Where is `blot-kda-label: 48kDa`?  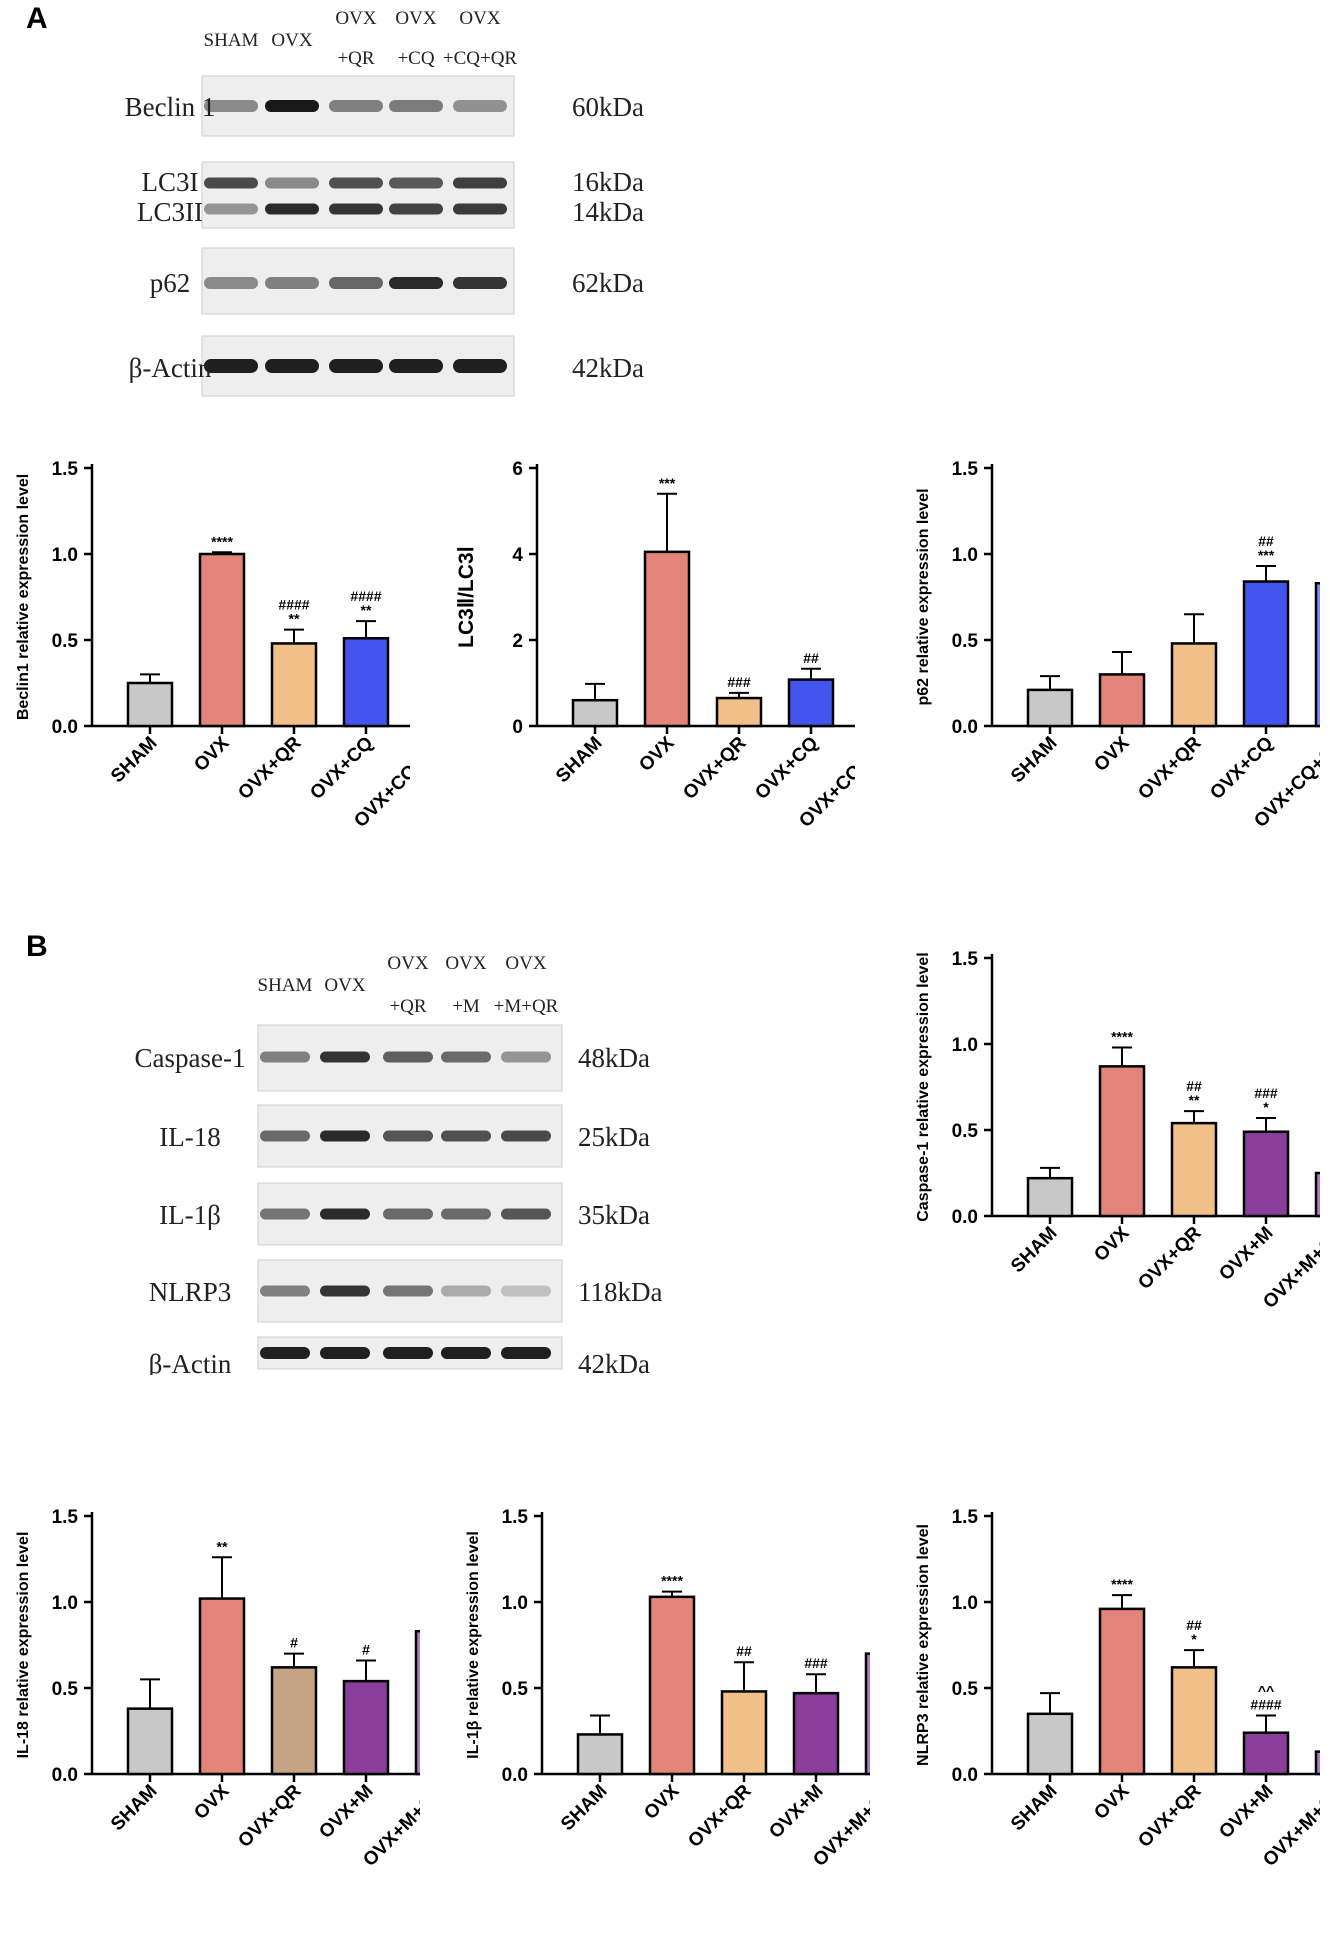
blot-kda-label: 48kDa is located at coordinates (614, 1058).